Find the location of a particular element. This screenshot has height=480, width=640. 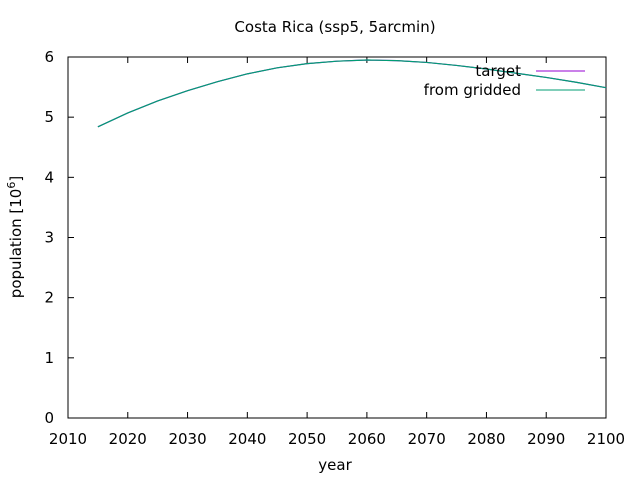

y-tick: 6 is located at coordinates (325, 57).